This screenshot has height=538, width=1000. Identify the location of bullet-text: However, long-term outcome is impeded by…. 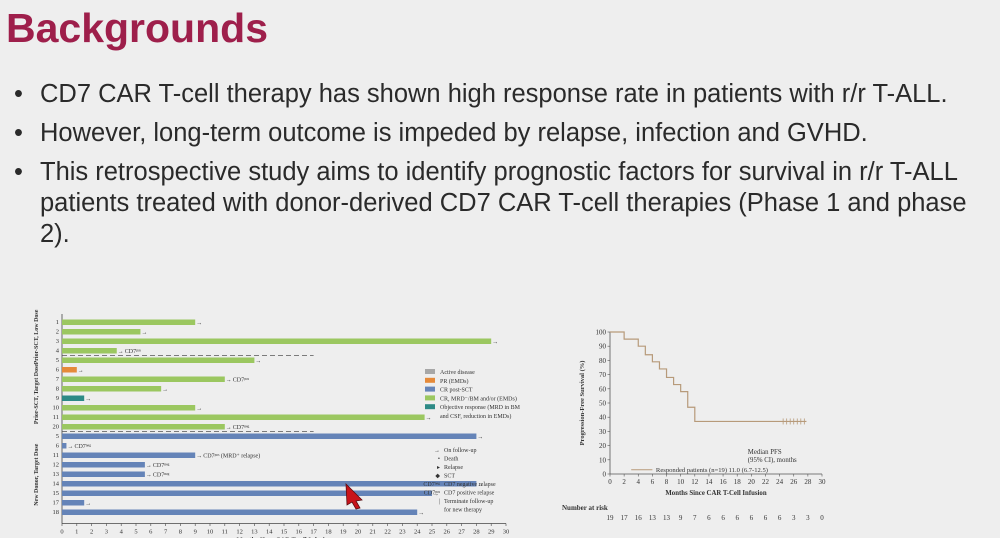
(454, 133).